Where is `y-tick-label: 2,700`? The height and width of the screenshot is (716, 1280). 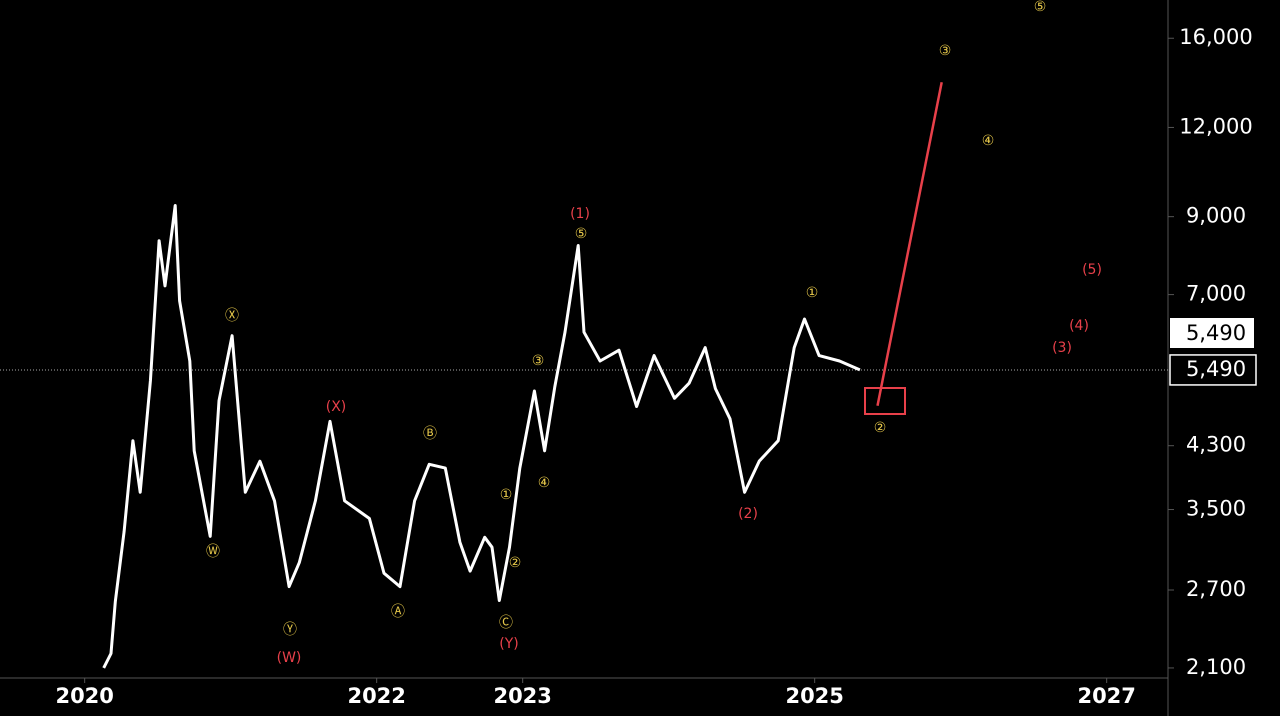 y-tick-label: 2,700 is located at coordinates (1216, 589).